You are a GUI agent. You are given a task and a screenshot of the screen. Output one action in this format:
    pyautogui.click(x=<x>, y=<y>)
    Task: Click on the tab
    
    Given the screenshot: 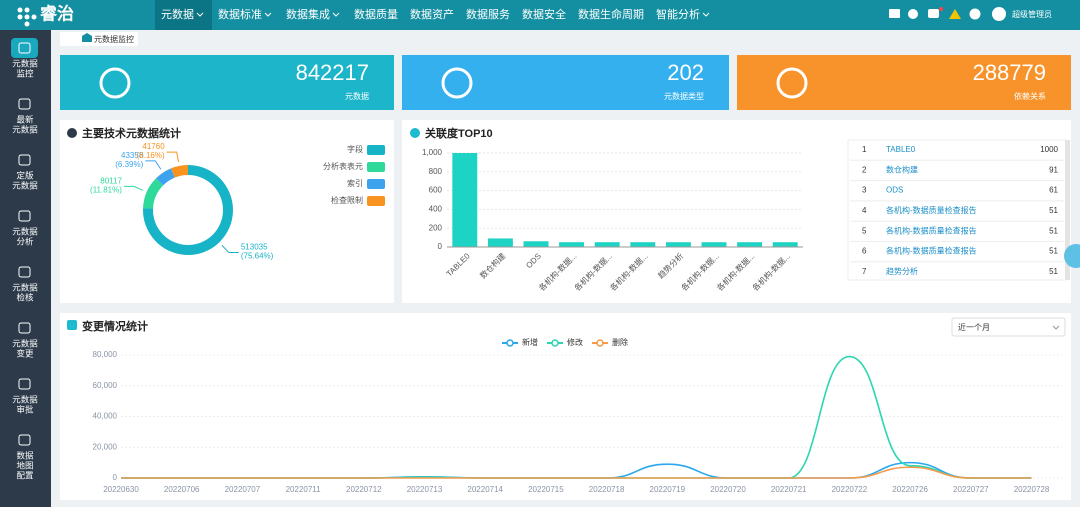 What is the action you would take?
    pyautogui.click(x=99, y=39)
    